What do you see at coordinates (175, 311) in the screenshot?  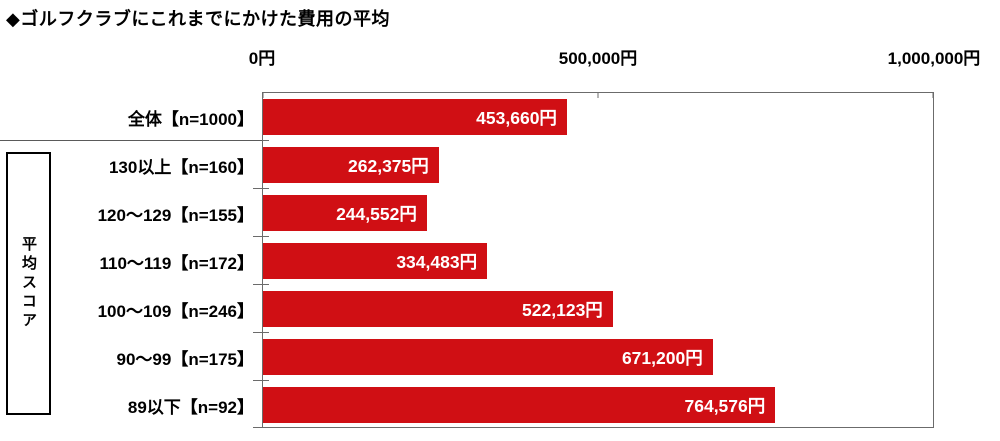 I see `category-label: 100〜109【n=246】` at bounding box center [175, 311].